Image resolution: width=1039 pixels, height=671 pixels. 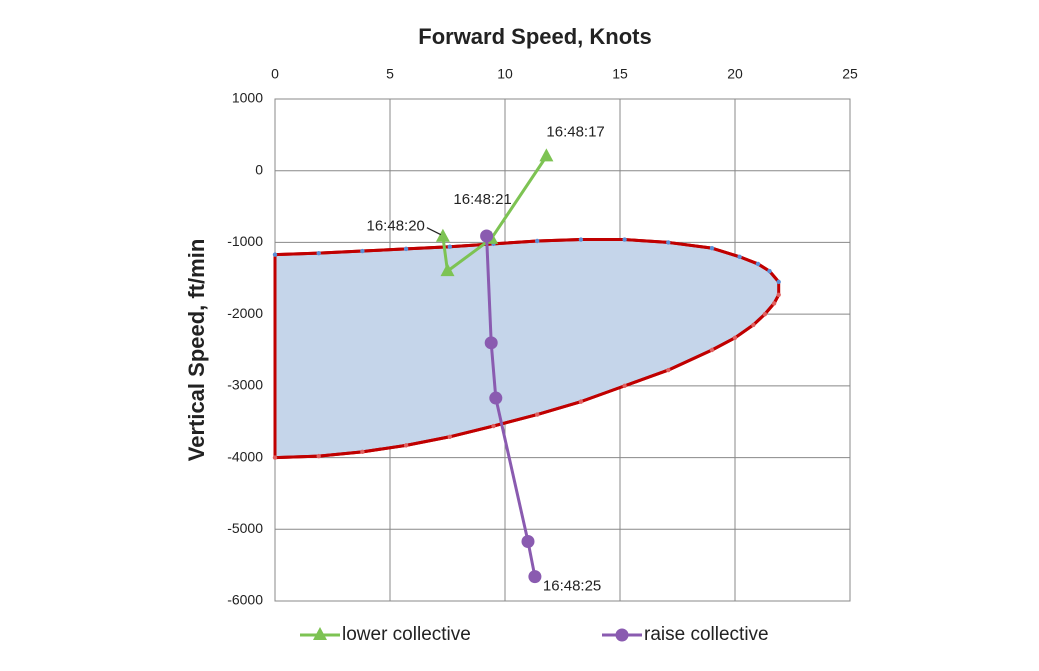 I want to click on legend: lower collective raise collective, so click(x=534, y=634).